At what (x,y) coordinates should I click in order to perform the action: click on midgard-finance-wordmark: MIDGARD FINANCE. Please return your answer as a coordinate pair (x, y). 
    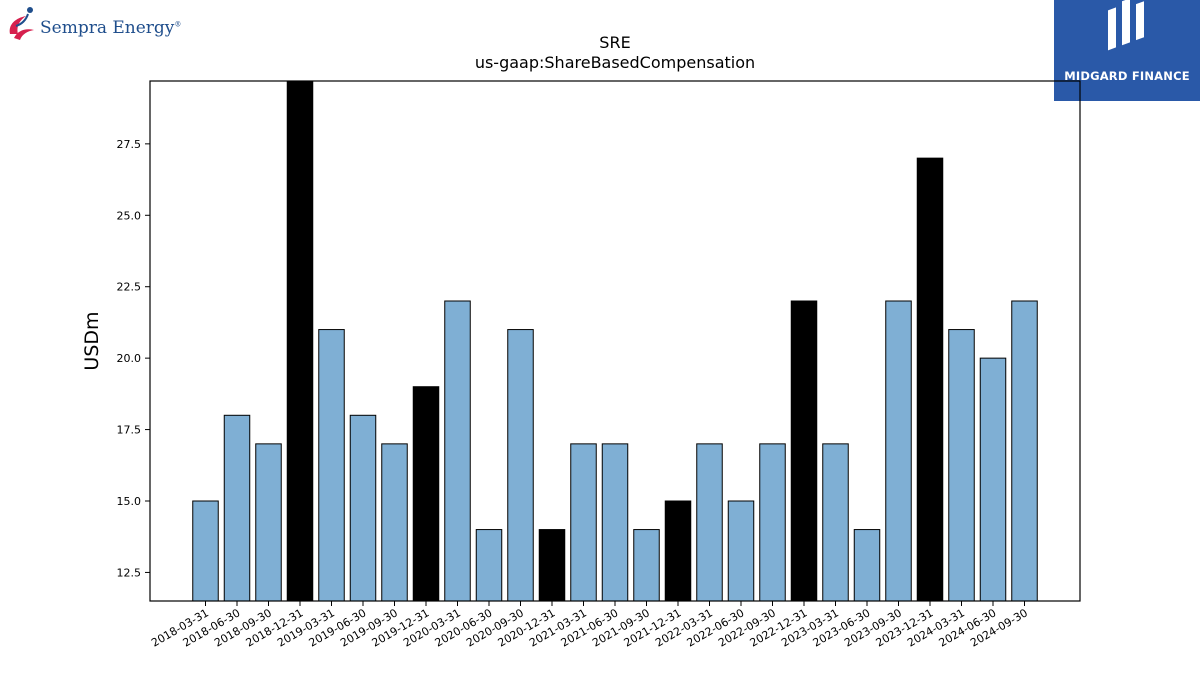
    Looking at the image, I should click on (1127, 76).